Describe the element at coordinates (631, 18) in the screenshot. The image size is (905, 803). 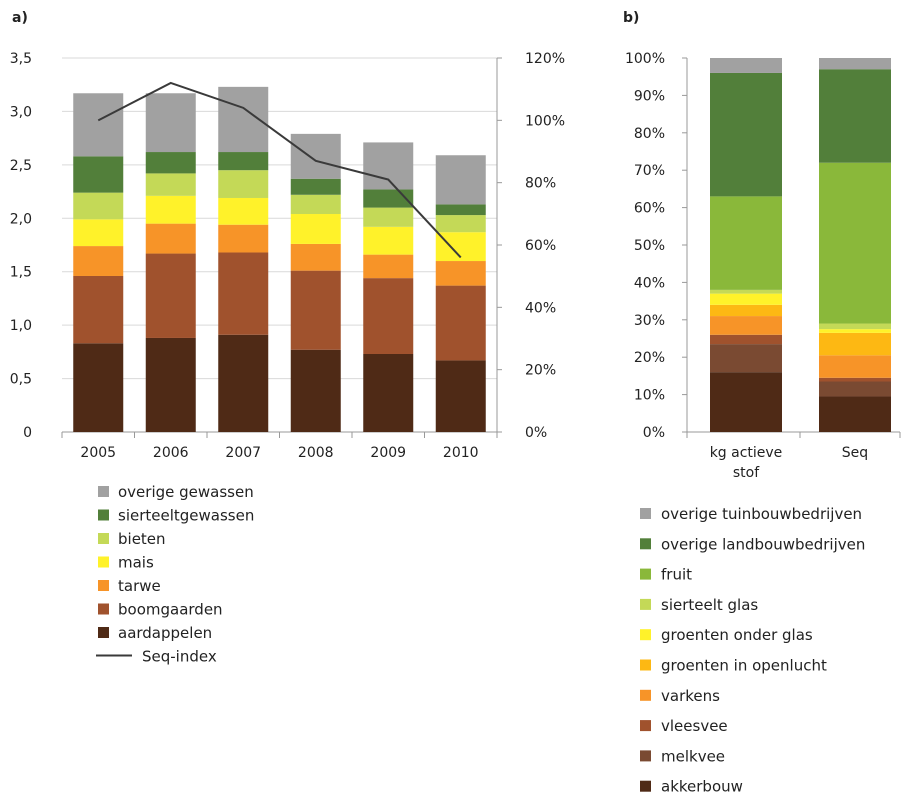
I see `panel-label-b: b)` at that location.